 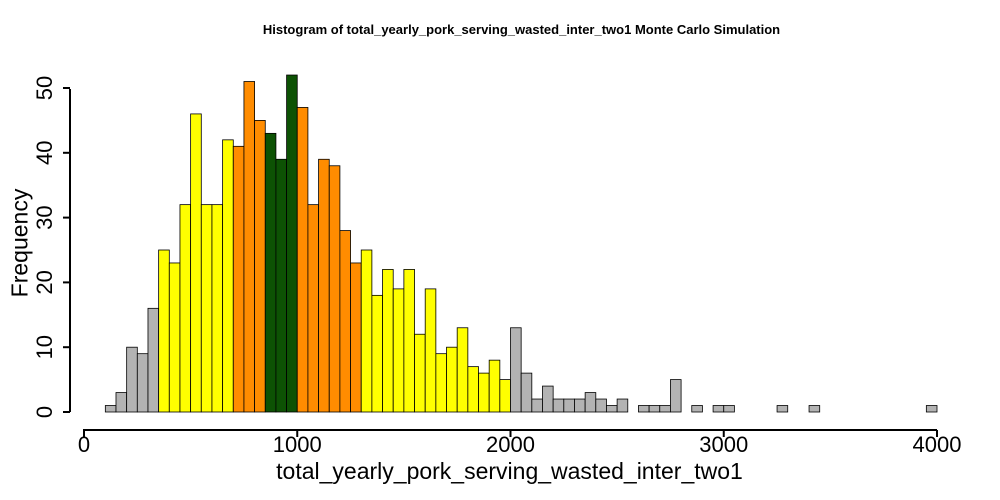 What do you see at coordinates (51, 247) in the screenshot?
I see `y-ticks: 0 10 20 30 40 50` at bounding box center [51, 247].